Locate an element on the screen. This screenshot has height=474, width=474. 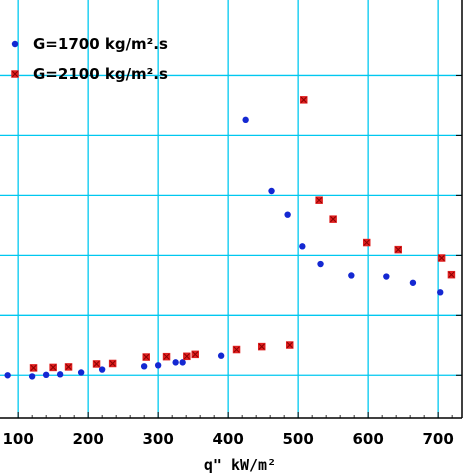
series-2-point-8-x2 is located at coordinates (186, 356).